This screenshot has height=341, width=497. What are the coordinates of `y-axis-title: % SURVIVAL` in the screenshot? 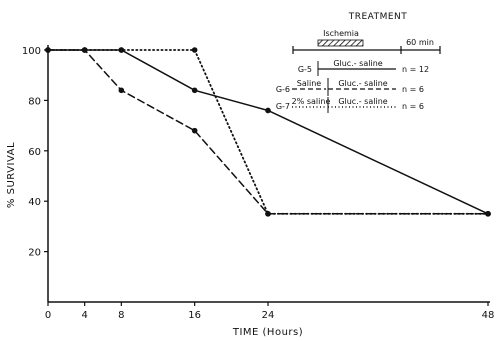 It's located at (11, 175).